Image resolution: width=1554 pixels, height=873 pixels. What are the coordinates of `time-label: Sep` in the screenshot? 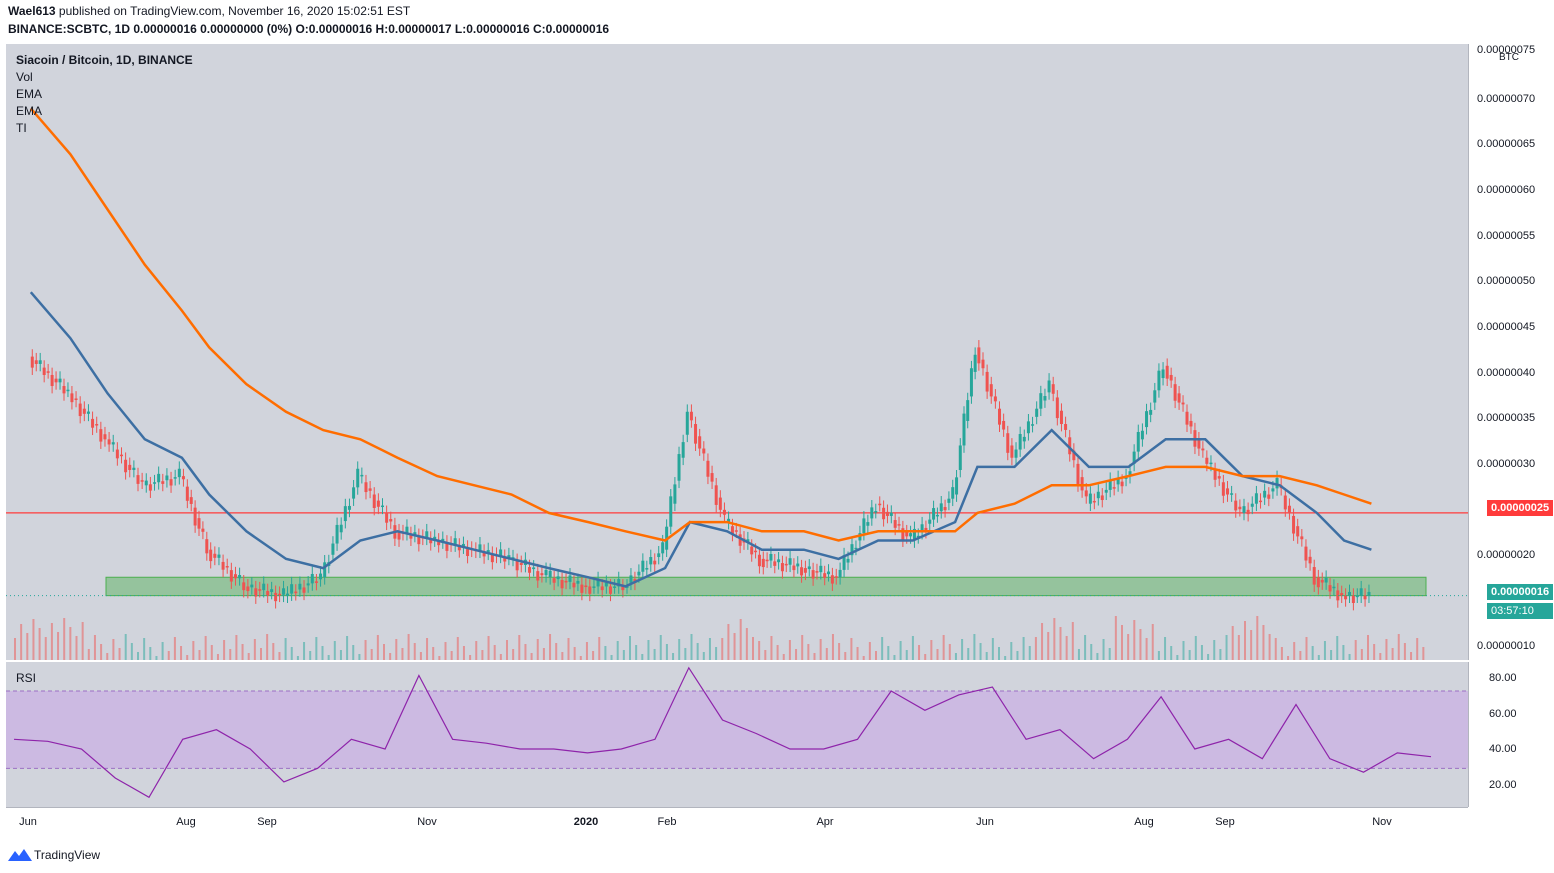 It's located at (267, 822).